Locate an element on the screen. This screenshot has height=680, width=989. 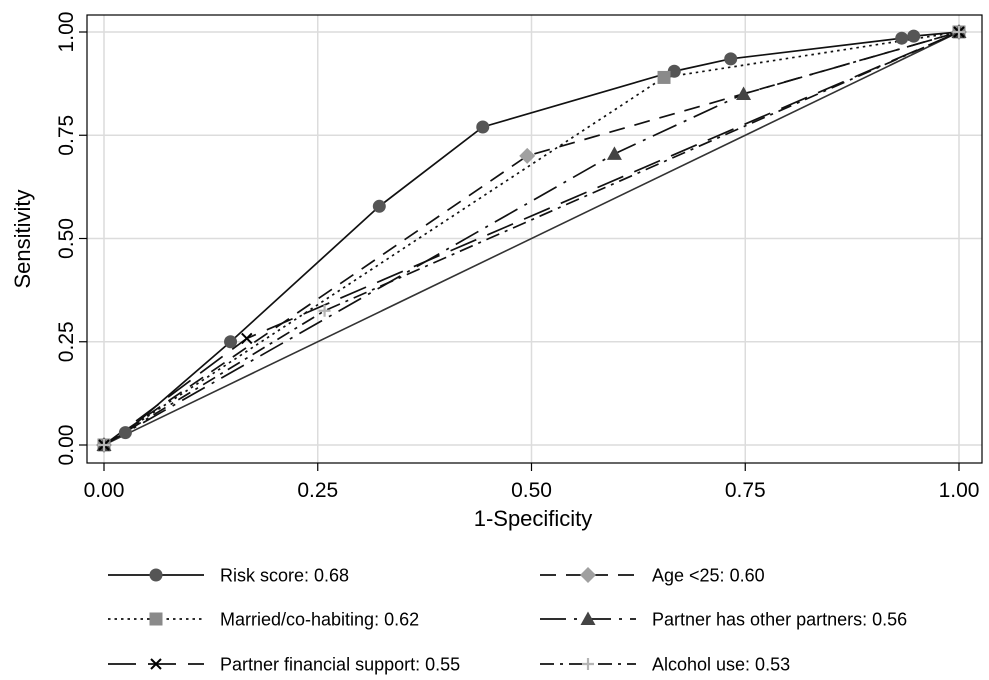
x-axis-ticks: 0.00 0.25 0.50 0.75 1.00 is located at coordinates (532, 482).